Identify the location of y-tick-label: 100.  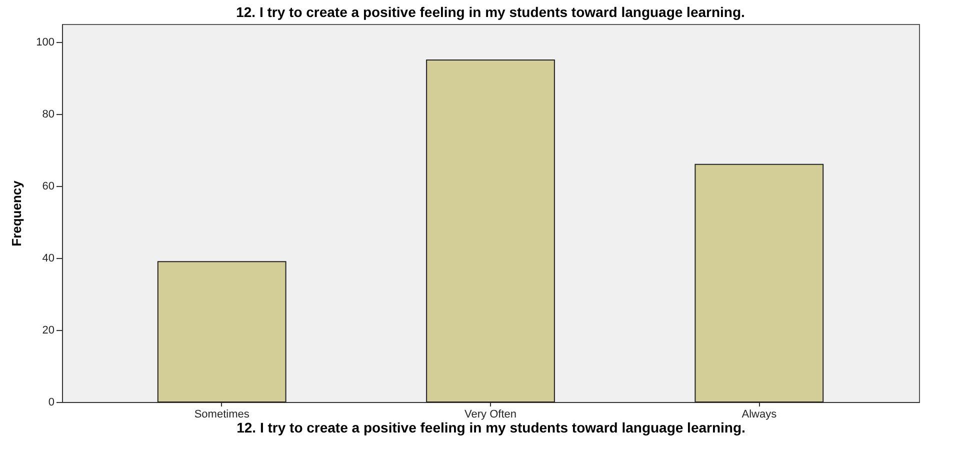
(45, 42).